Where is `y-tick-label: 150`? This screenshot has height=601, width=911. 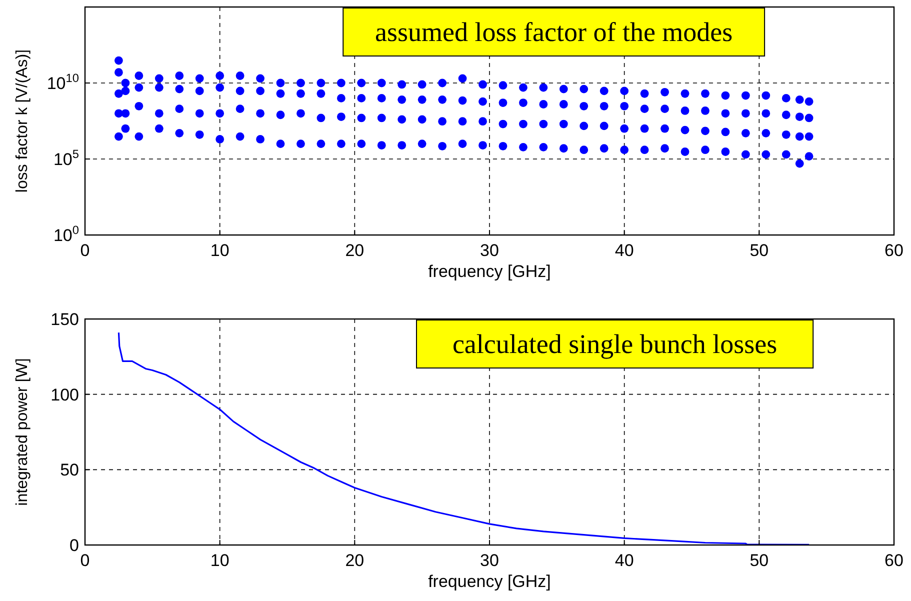 y-tick-label: 150 is located at coordinates (64, 319).